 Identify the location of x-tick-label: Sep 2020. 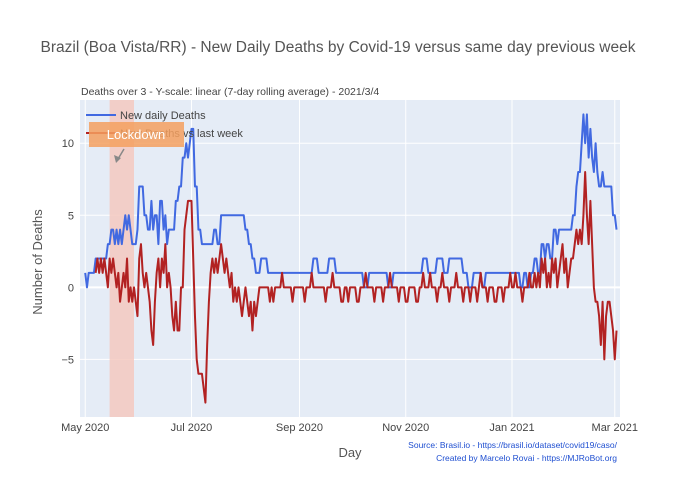
(299, 428).